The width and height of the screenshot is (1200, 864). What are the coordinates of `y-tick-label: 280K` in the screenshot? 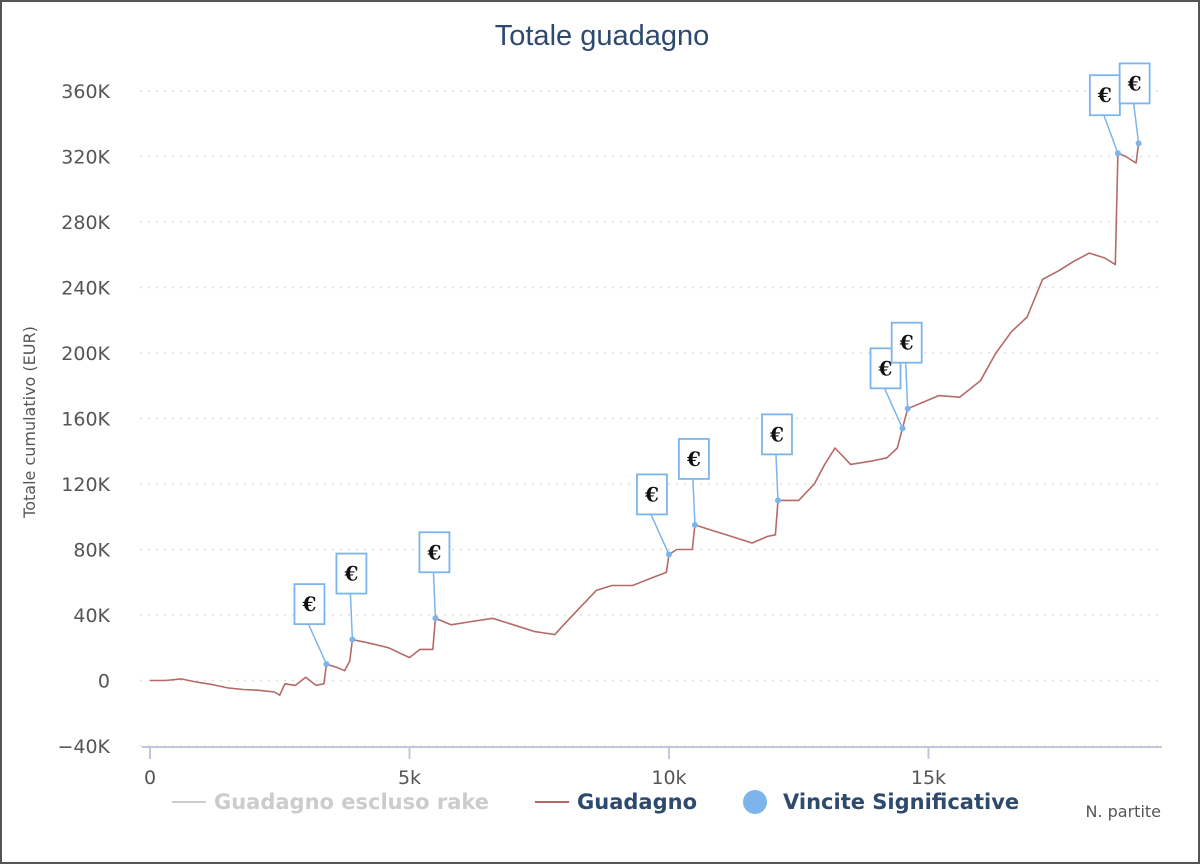 It's located at (85, 223).